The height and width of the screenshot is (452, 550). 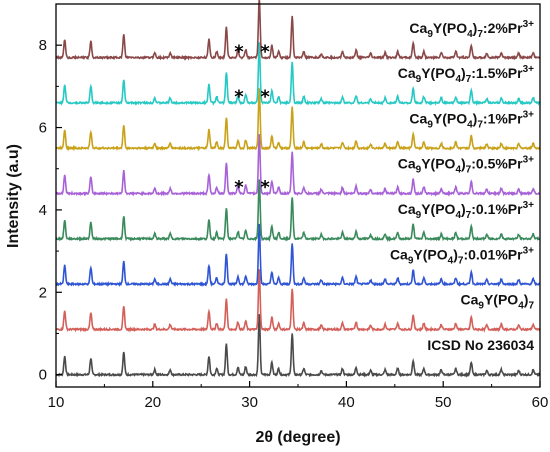 What do you see at coordinates (443, 402) in the screenshot?
I see `x-tick-label: 50` at bounding box center [443, 402].